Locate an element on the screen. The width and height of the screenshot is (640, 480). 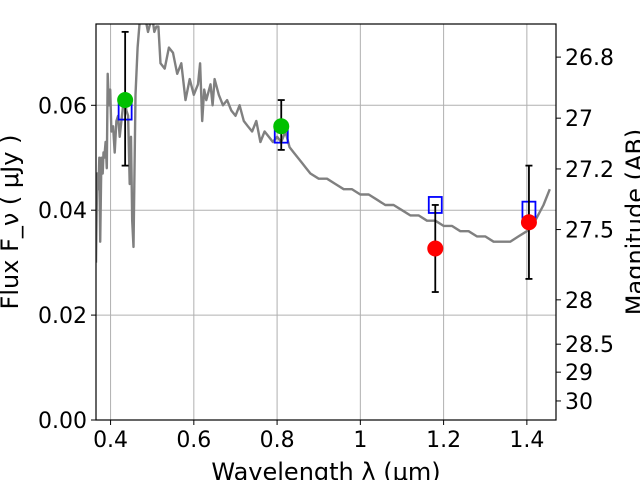
y2-tick-label: 27 is located at coordinates (579, 119).